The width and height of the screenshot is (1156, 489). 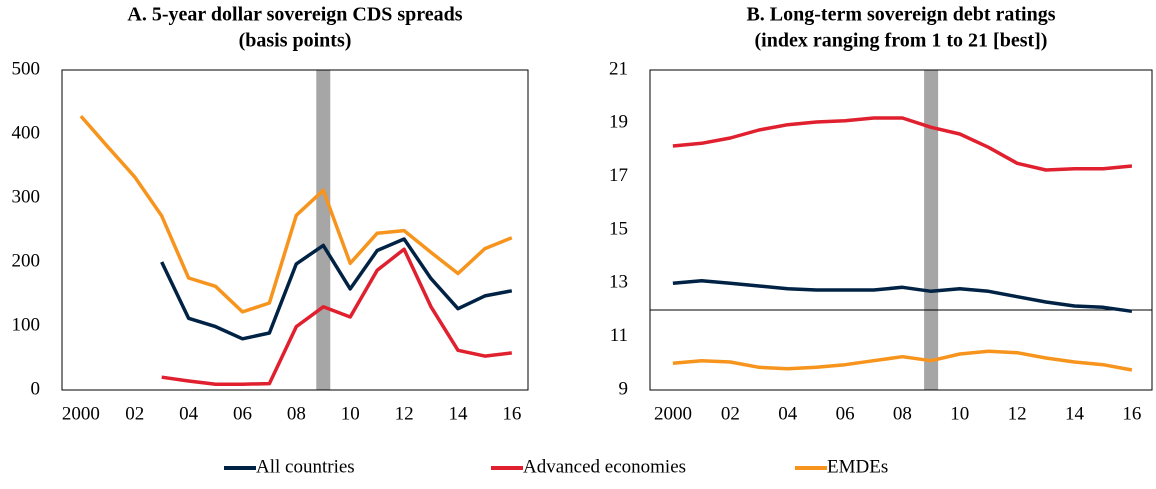 What do you see at coordinates (294, 15) in the screenshot?
I see `chart-title: A. 5-year dollar sovereign CDS spreads` at bounding box center [294, 15].